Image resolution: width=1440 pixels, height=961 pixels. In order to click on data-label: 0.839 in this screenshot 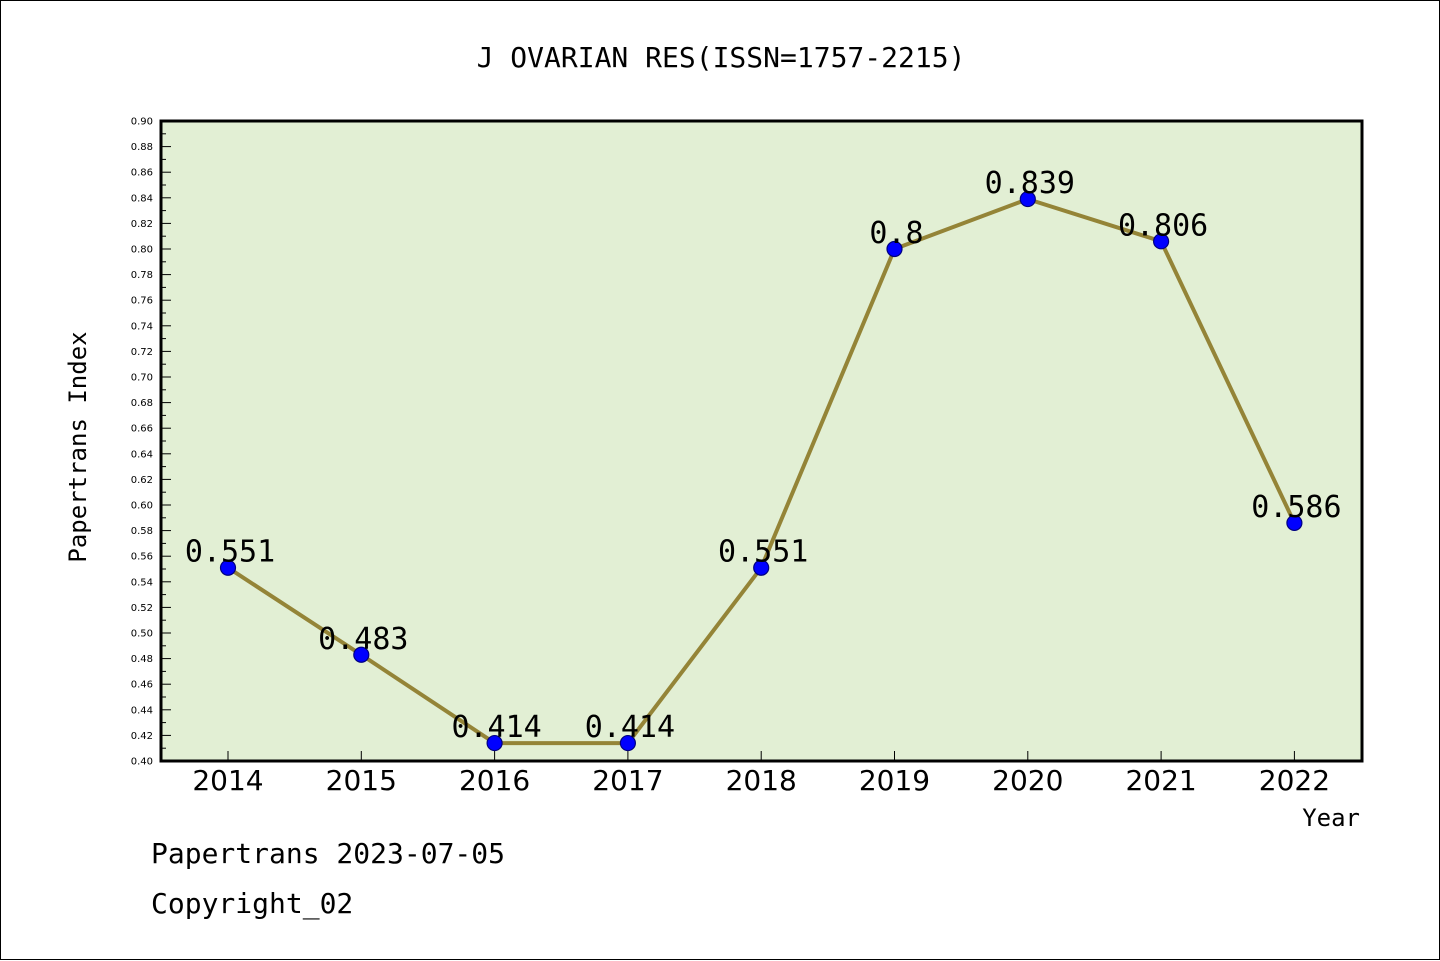, I will do `click(1030, 183)`.